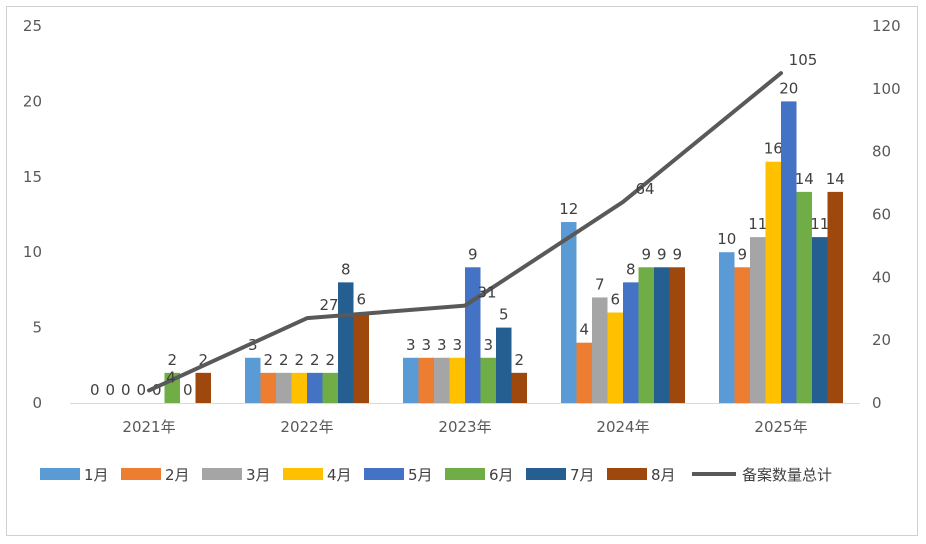 This screenshot has width=926, height=544. I want to click on line-data-label: 31, so click(486, 293).